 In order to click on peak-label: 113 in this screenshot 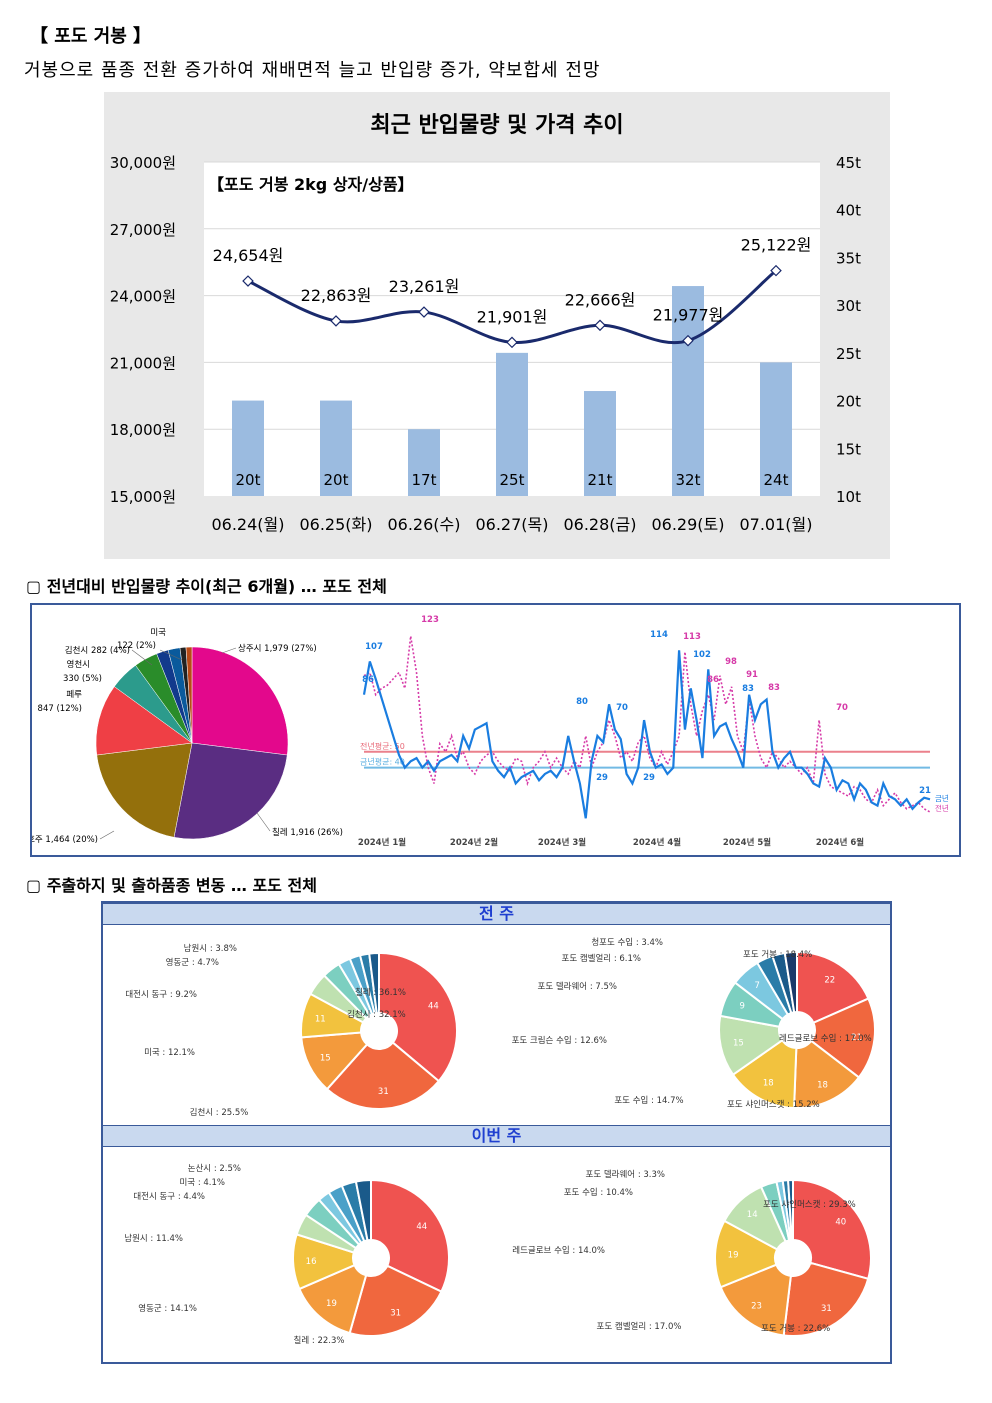, I will do `click(692, 637)`.